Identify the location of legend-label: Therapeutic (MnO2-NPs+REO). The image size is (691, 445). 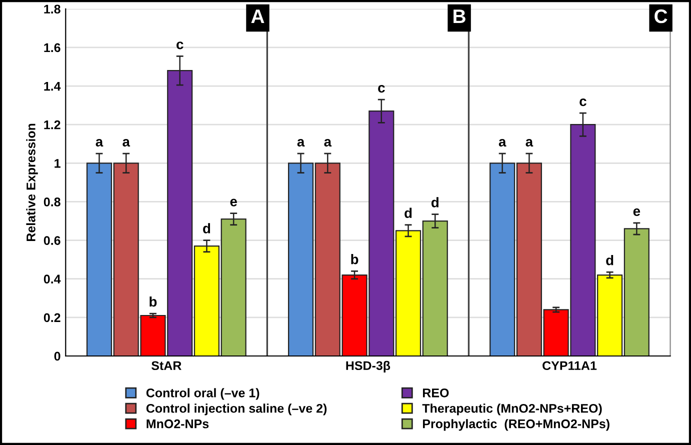
(512, 410).